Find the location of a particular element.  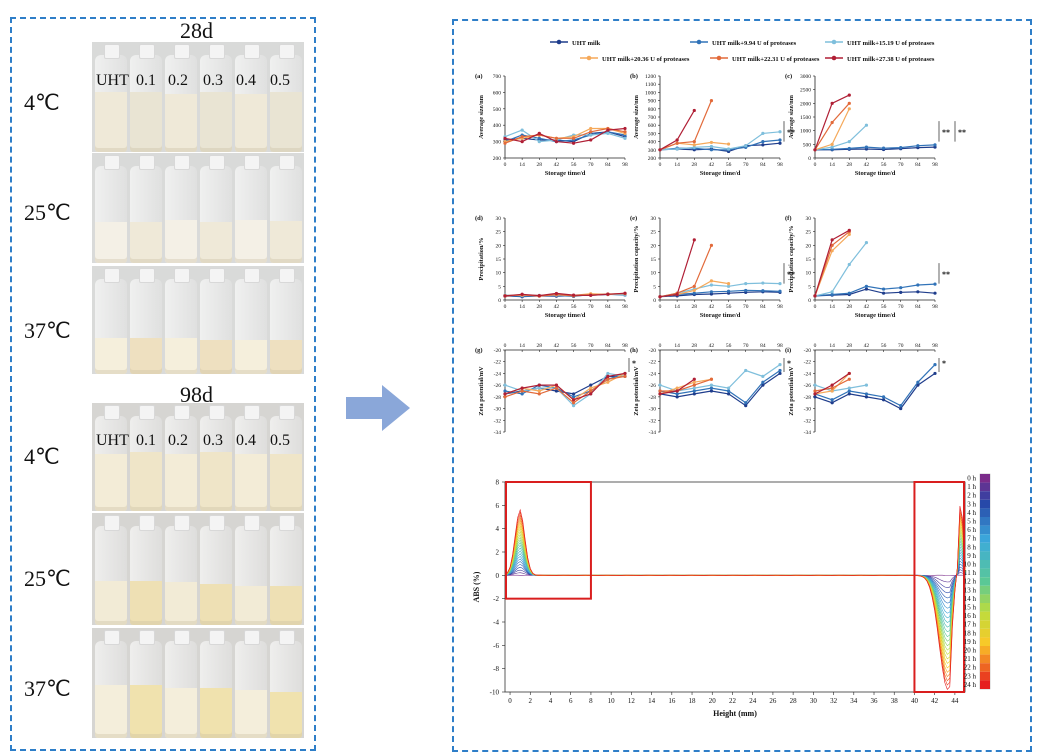

x-tick-label: 56 is located at coordinates (574, 346).